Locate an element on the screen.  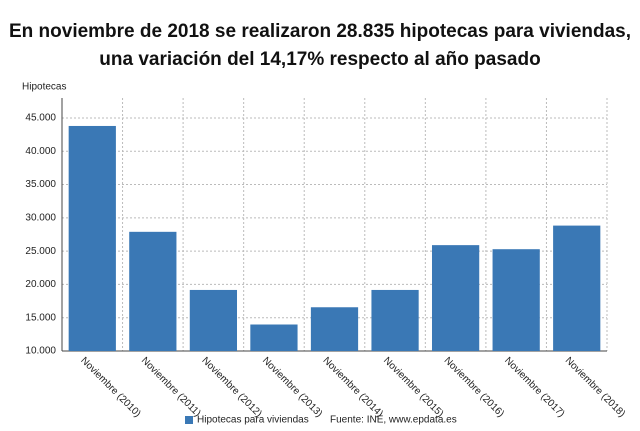
x-tick-label: Noviembre (2013) is located at coordinates (292, 387).